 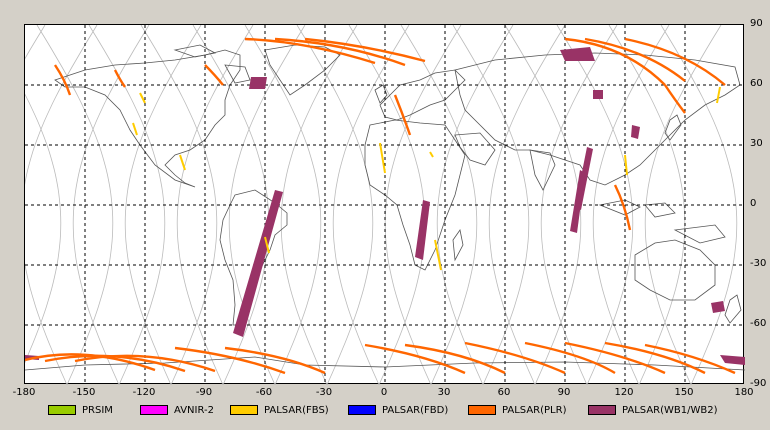 I want to click on x-tick-label: -30, so click(x=324, y=392).